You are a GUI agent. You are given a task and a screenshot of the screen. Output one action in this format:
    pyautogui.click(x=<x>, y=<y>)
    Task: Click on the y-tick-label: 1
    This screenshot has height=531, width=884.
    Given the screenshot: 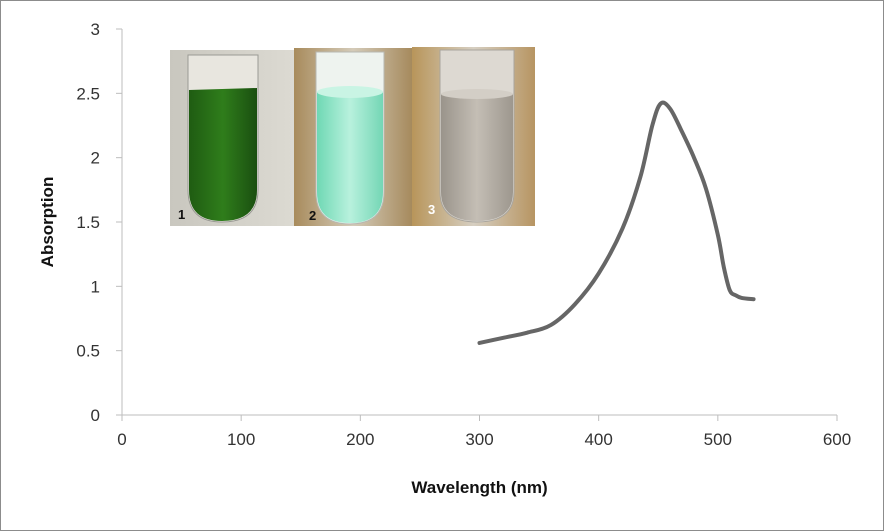 What is the action you would take?
    pyautogui.click(x=95, y=286)
    